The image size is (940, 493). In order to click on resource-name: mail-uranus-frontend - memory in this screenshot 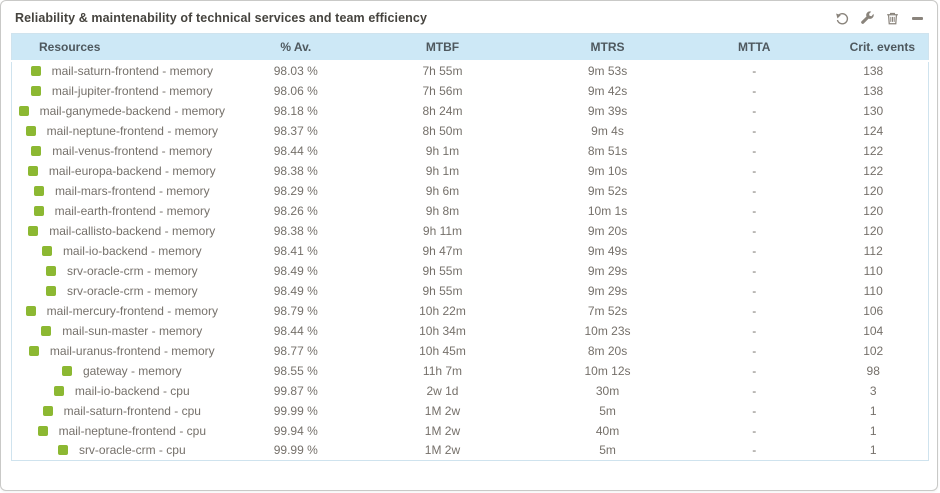, I will do `click(132, 350)`.